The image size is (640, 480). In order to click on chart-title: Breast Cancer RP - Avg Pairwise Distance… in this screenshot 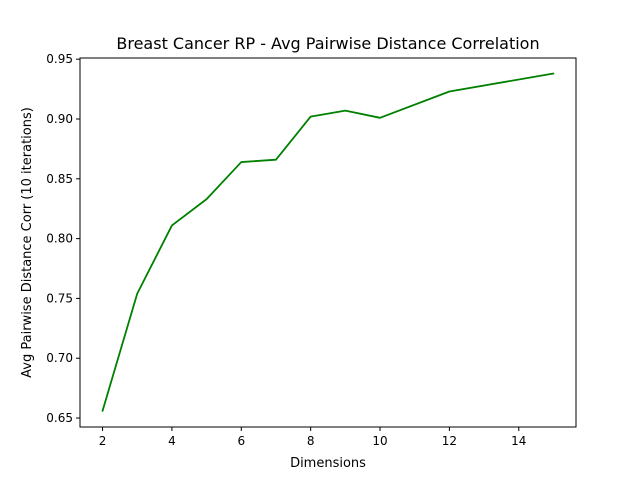, I will do `click(327, 43)`.